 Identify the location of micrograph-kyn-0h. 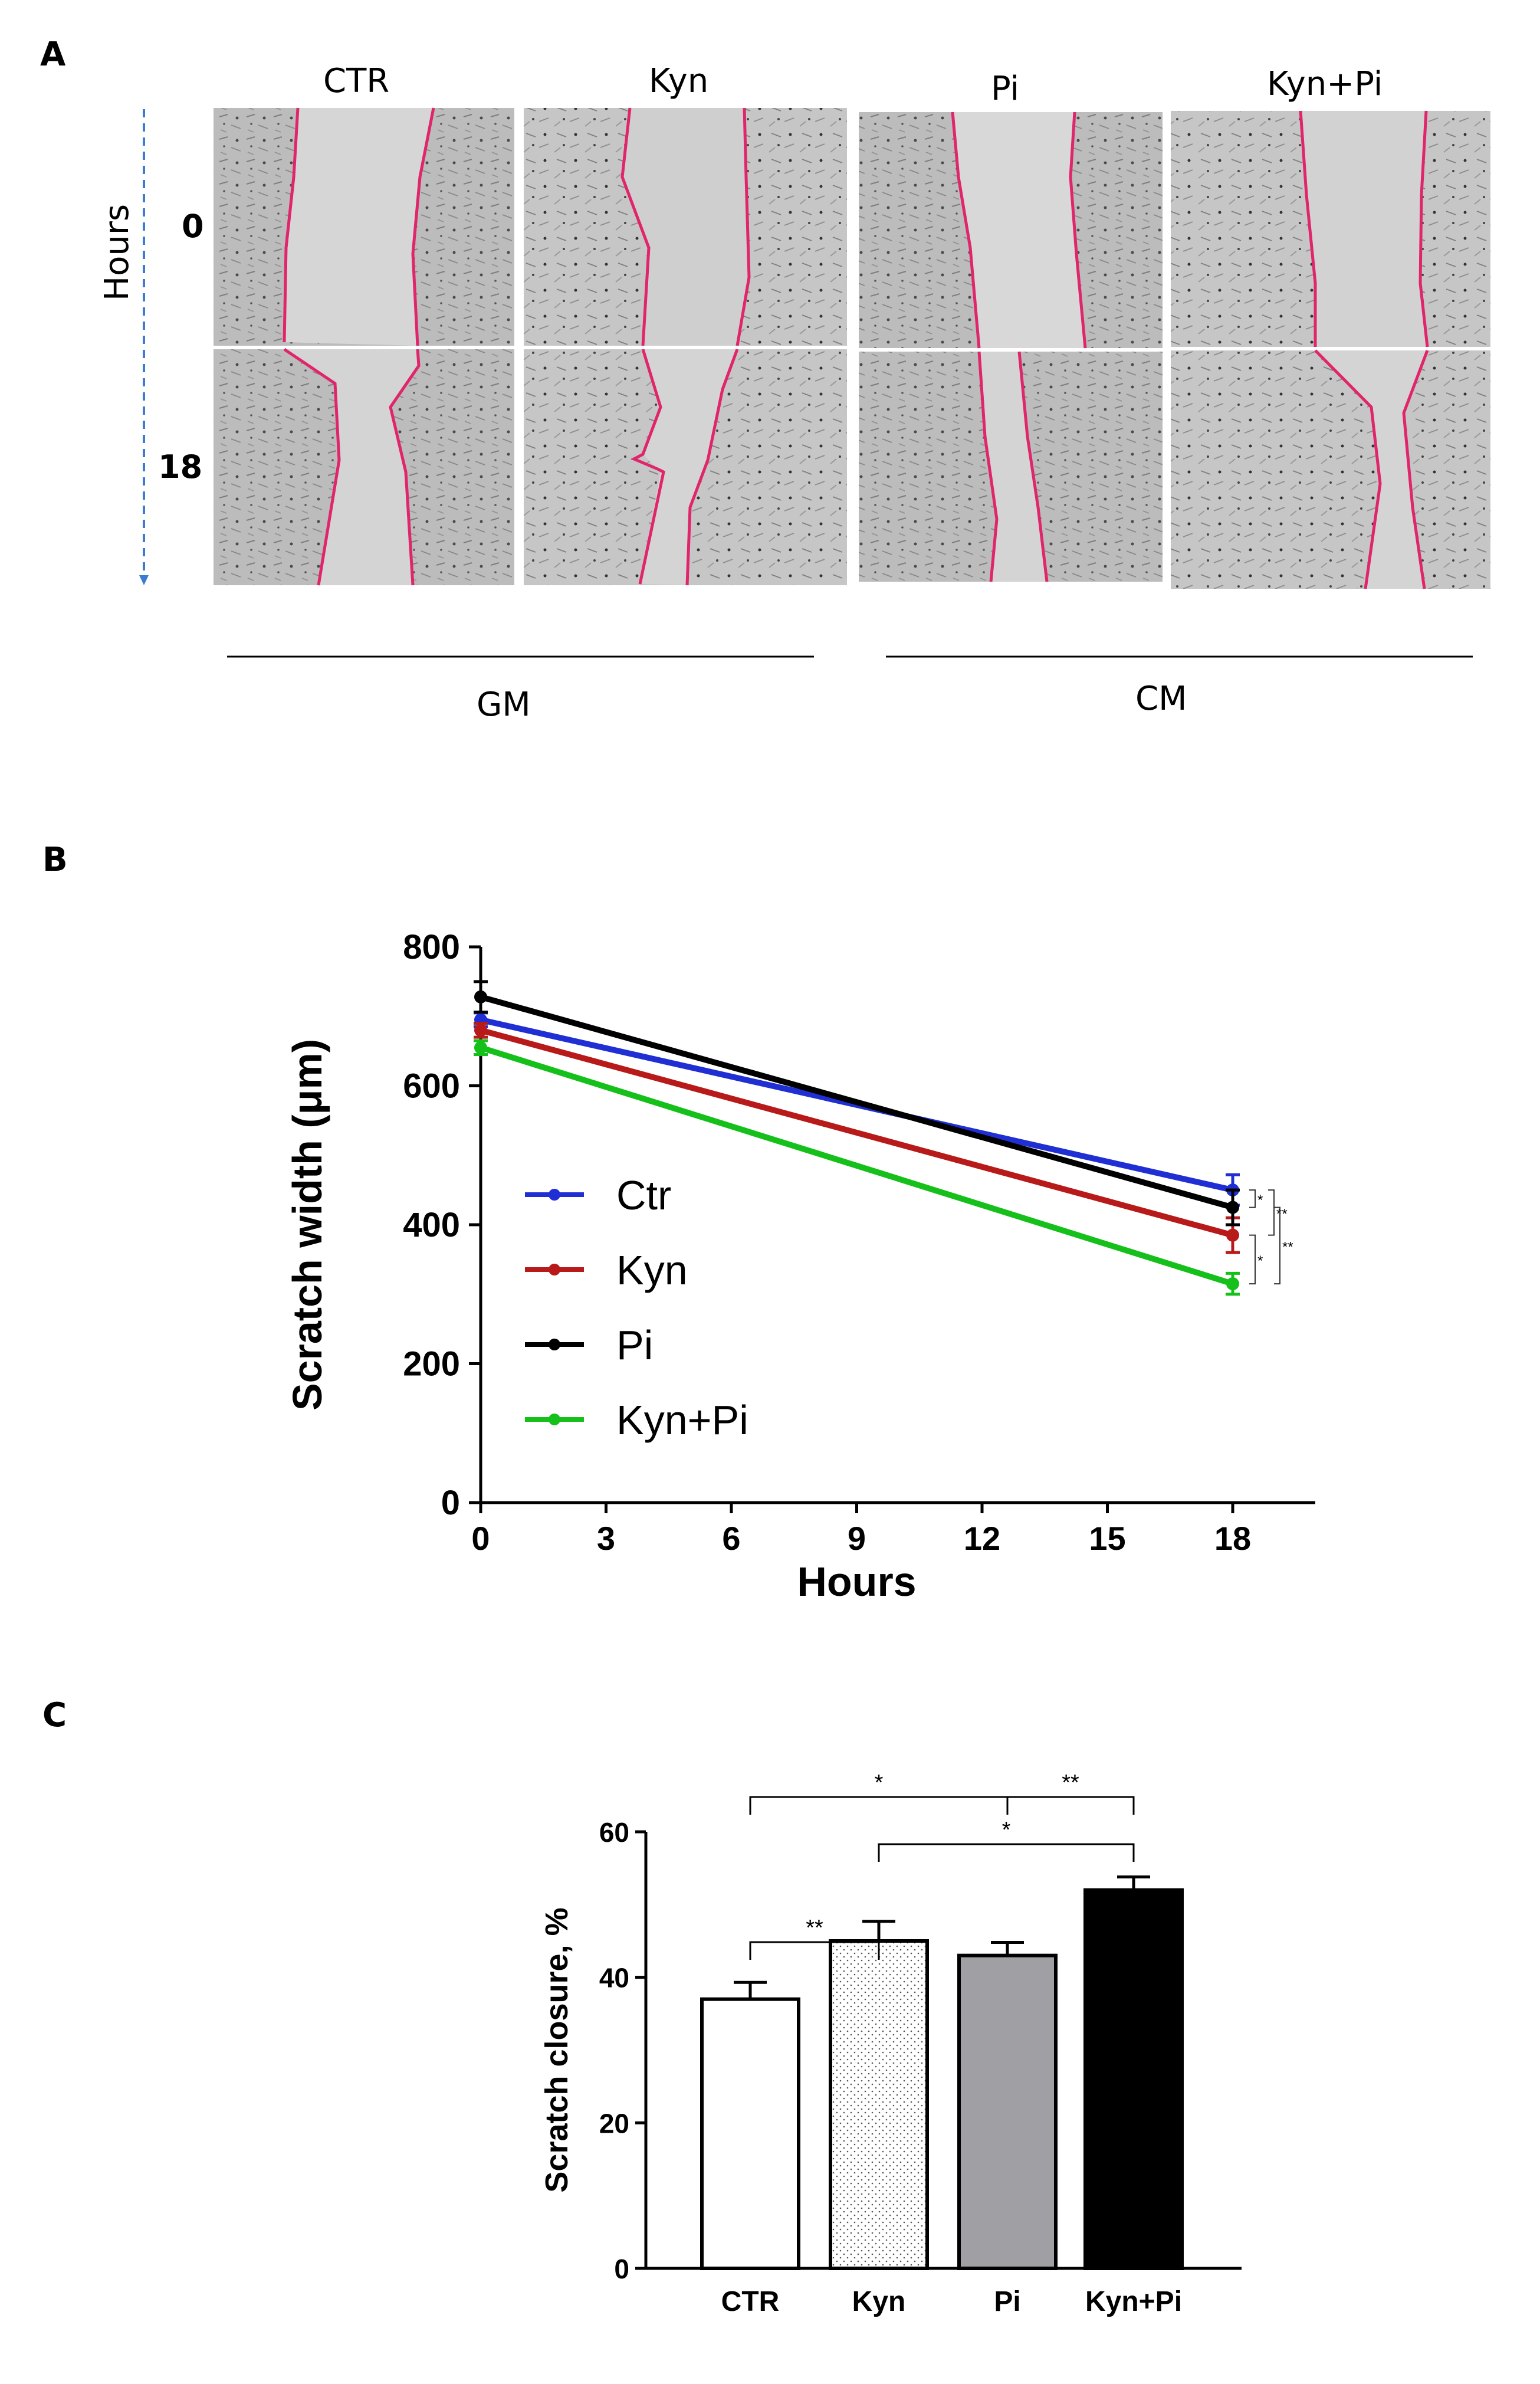
(685, 226).